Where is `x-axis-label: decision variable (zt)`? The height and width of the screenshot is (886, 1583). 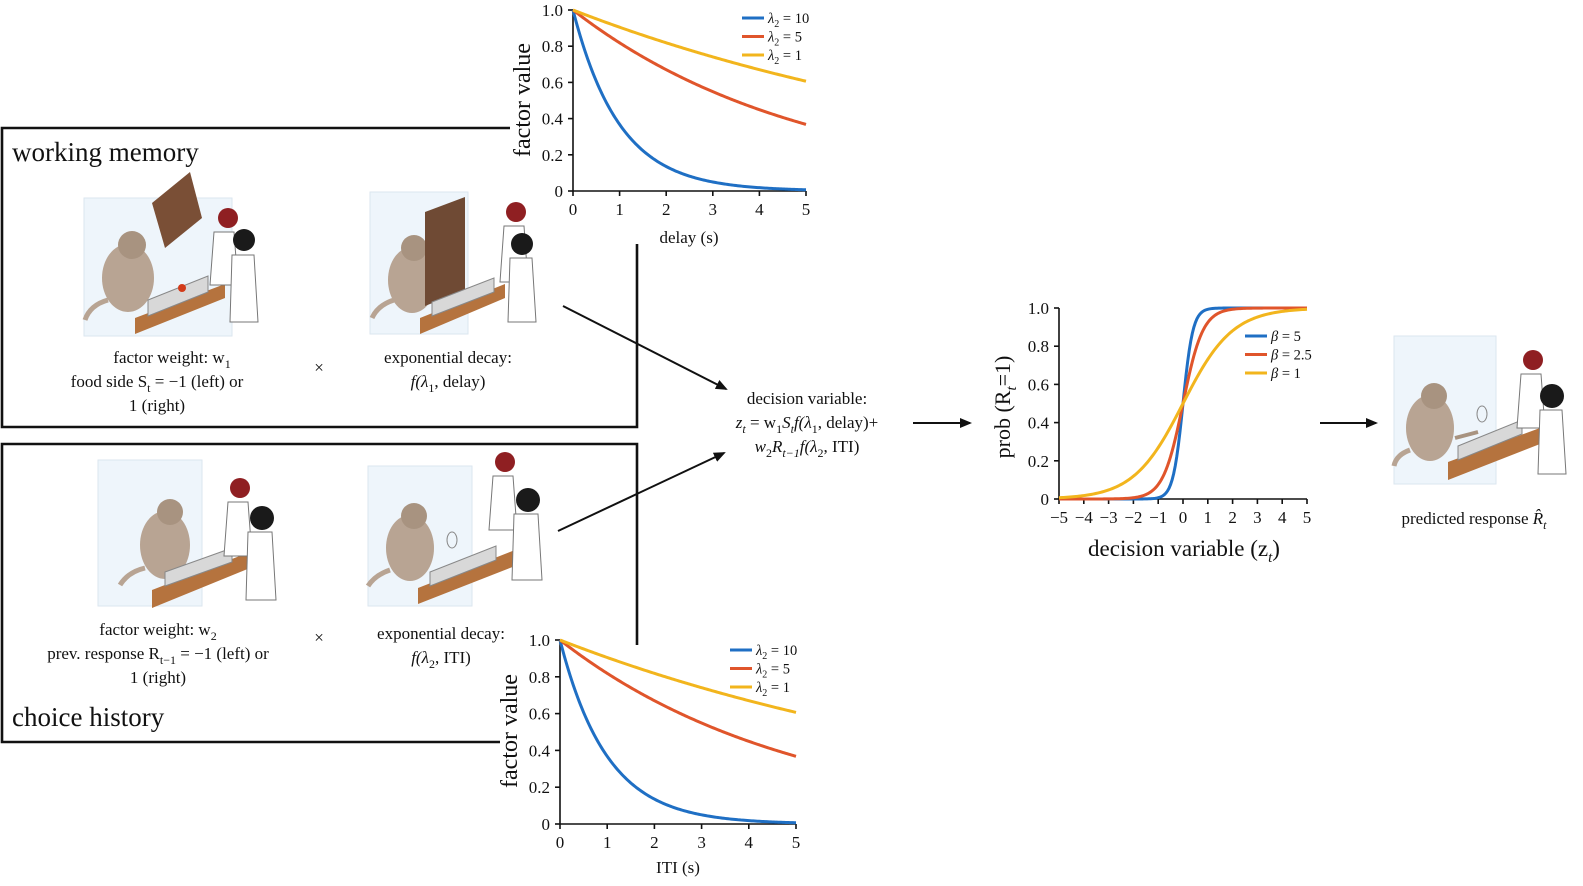 x-axis-label: decision variable (zt) is located at coordinates (1184, 551).